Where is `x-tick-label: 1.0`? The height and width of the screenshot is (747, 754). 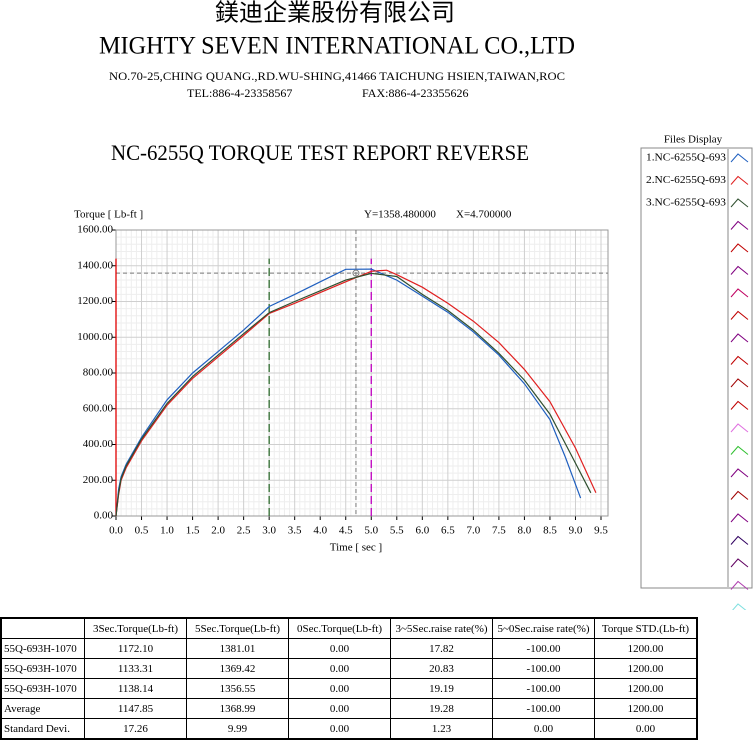
x-tick-label: 1.0 is located at coordinates (167, 531).